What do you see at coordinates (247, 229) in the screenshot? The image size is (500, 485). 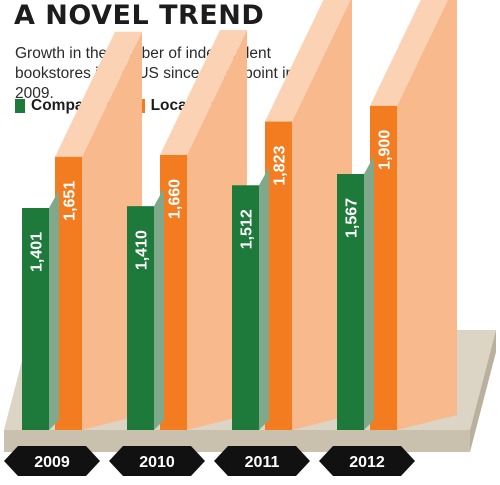 I see `data-label-companies: 1,512` at bounding box center [247, 229].